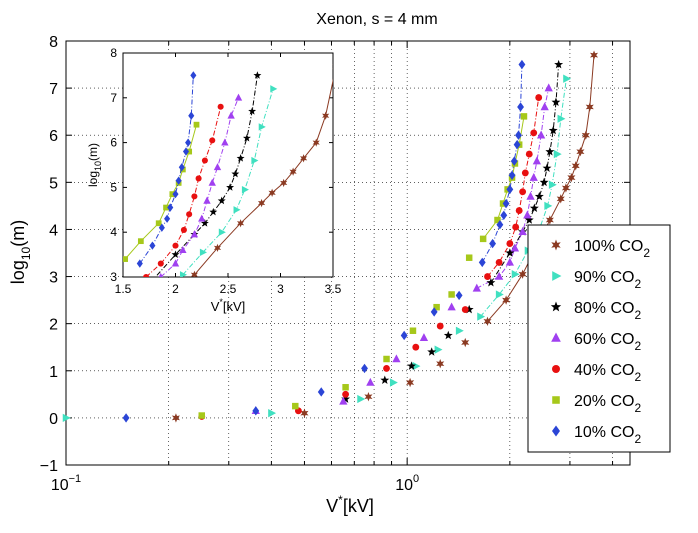 The height and width of the screenshot is (533, 698). Describe the element at coordinates (113, 98) in the screenshot. I see `inset-y-tick-label: 7` at that location.